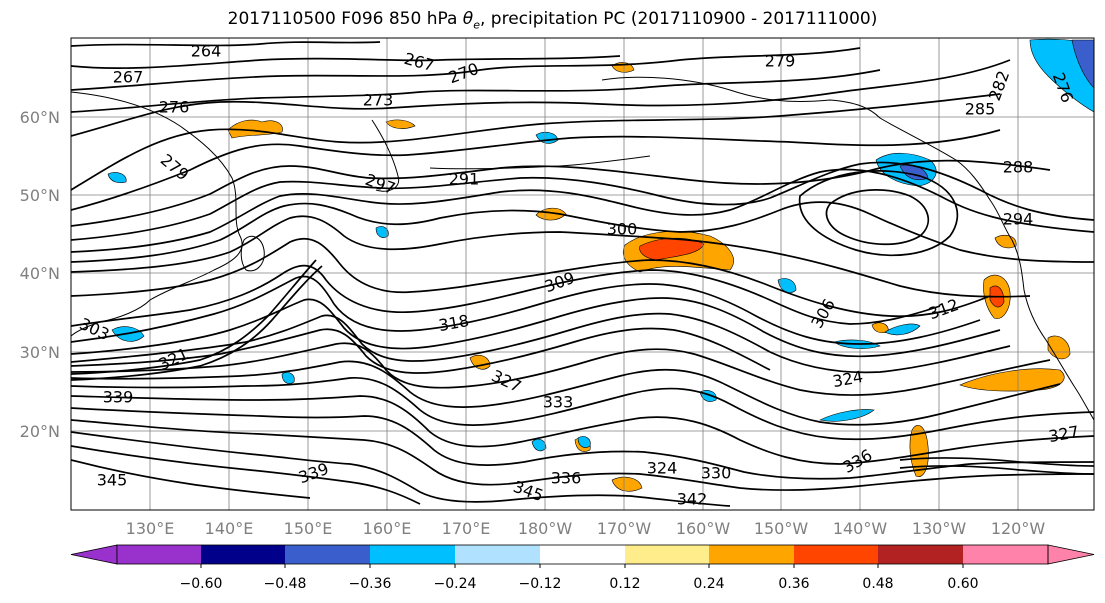  What do you see at coordinates (1071, 554) in the screenshot?
I see `colorbar-extend-max` at bounding box center [1071, 554].